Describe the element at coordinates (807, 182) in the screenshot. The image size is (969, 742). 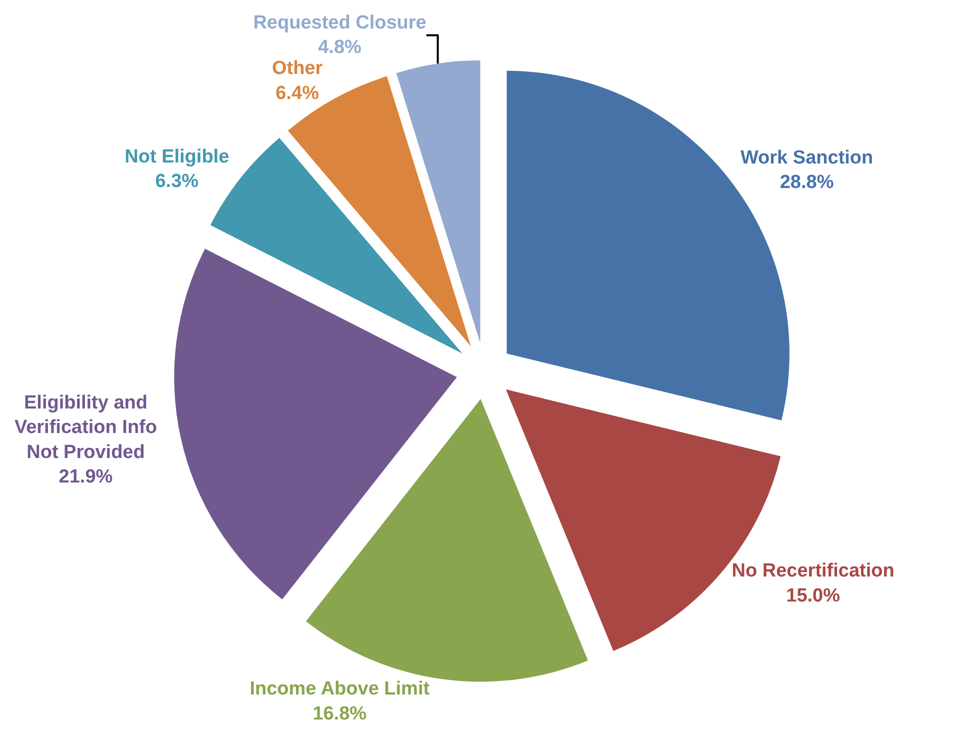
I see `data-label: 28.8%` at that location.